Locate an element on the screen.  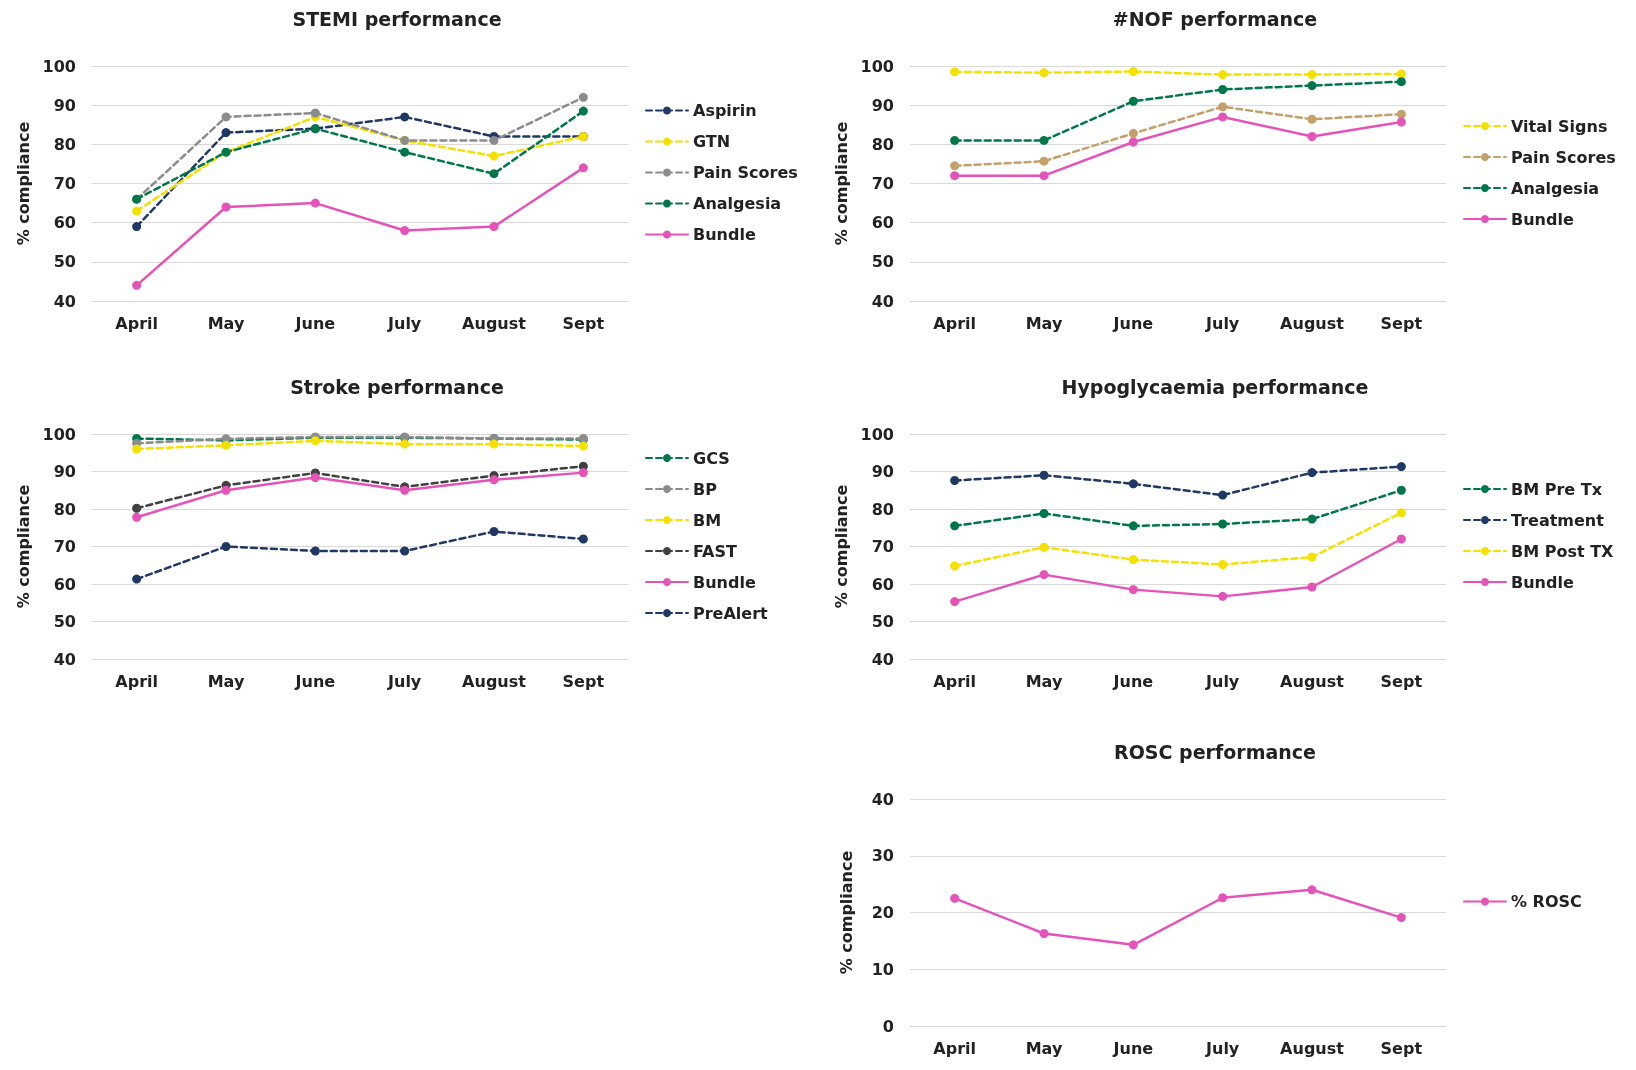
chart-title: #NOF performance is located at coordinates (1215, 18).